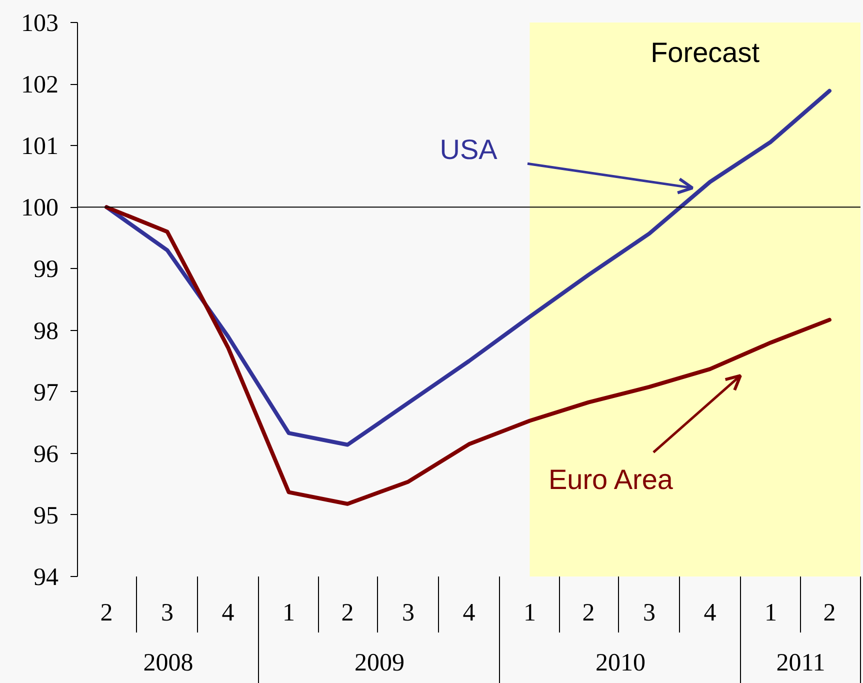  I want to click on y-tick-label: 99, so click(46, 270).